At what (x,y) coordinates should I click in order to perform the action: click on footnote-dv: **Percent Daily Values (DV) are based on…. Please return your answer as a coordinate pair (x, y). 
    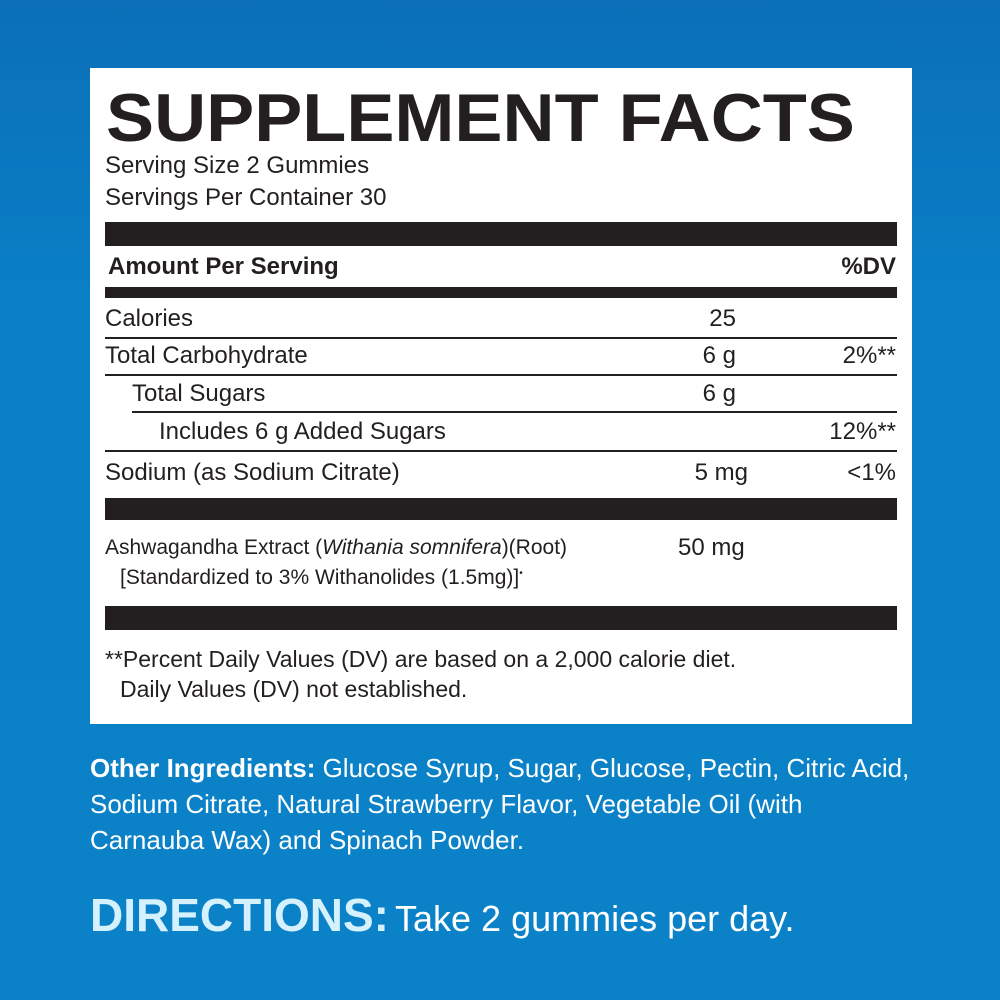
    Looking at the image, I should click on (421, 659).